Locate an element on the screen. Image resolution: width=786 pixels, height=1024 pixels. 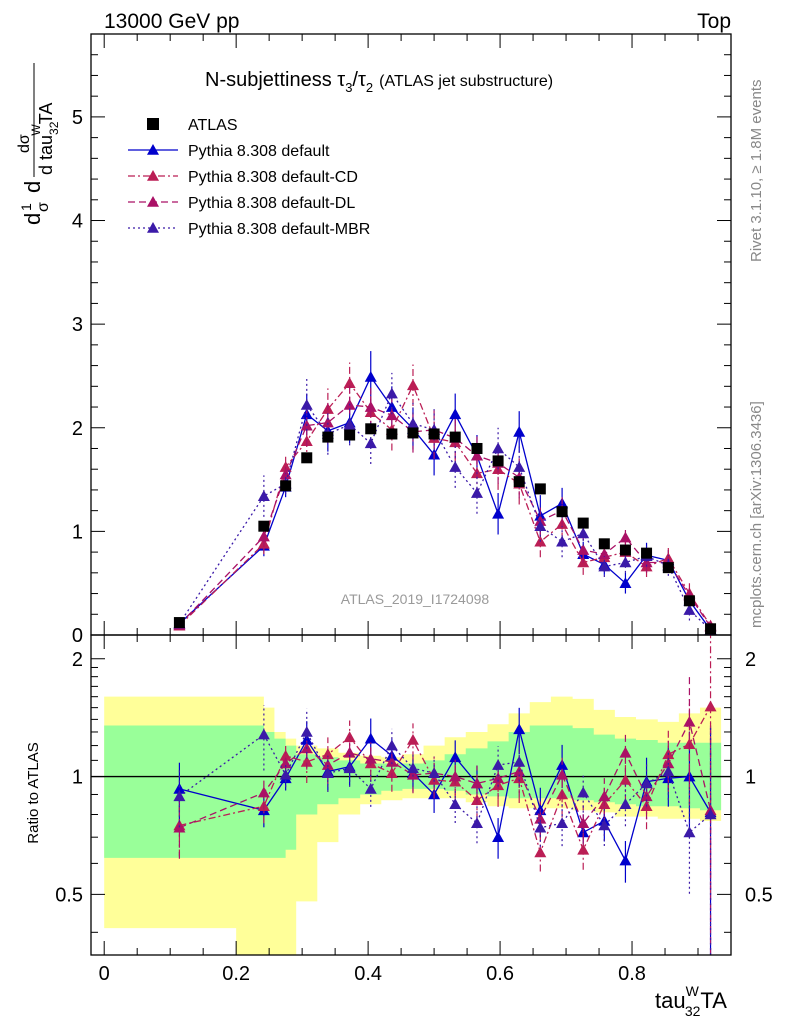
legend-label: Pythia 8.308 default-MBR is located at coordinates (279, 229).